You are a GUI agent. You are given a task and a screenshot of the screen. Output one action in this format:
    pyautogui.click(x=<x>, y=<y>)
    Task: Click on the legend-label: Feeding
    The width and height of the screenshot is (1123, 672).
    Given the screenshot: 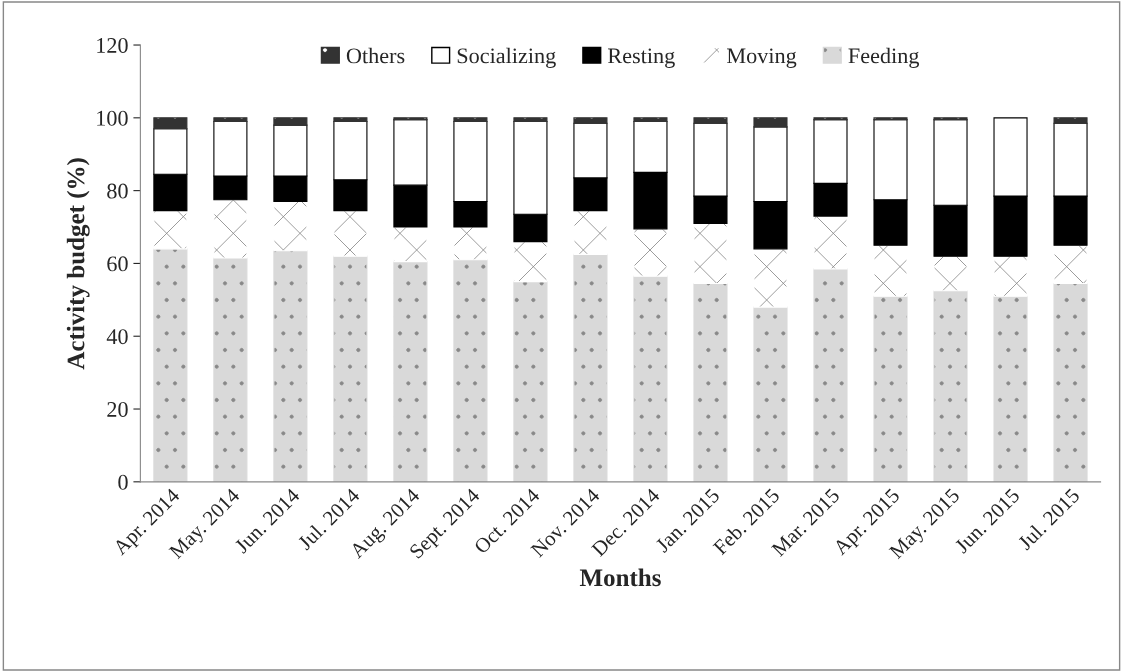 What is the action you would take?
    pyautogui.click(x=884, y=57)
    